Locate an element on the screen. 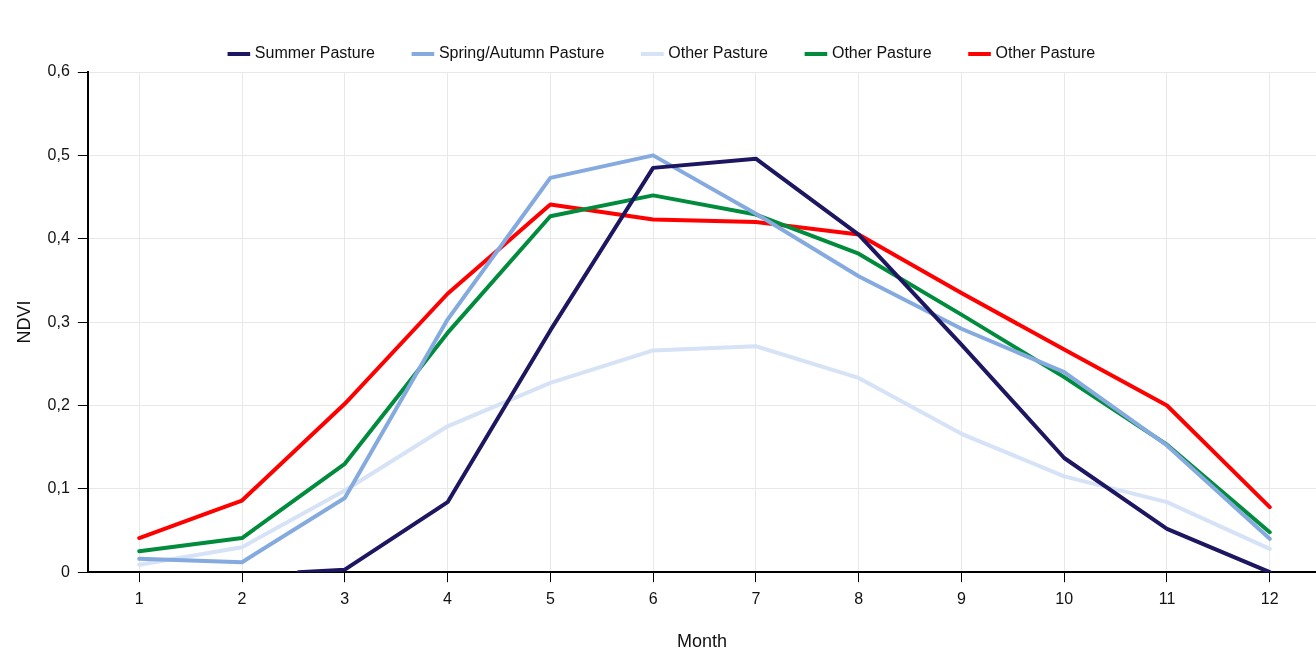 This screenshot has width=1316, height=661. legend-label: Spring/Autumn Pasture is located at coordinates (521, 53).